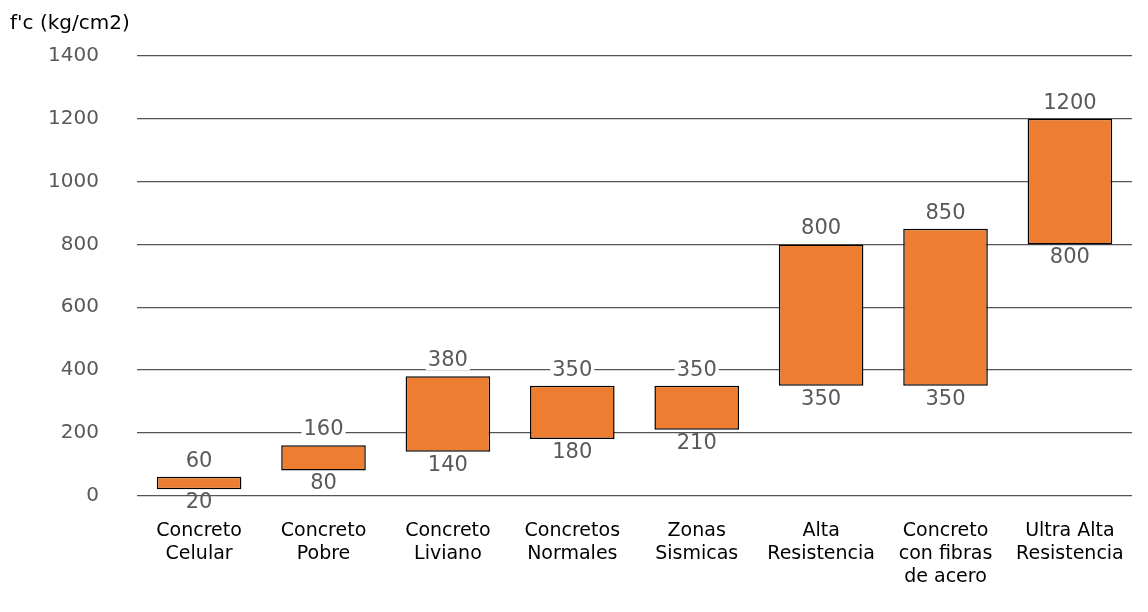 This screenshot has width=1148, height=612. Describe the element at coordinates (79, 368) in the screenshot. I see `y-tick-label: 400` at that location.